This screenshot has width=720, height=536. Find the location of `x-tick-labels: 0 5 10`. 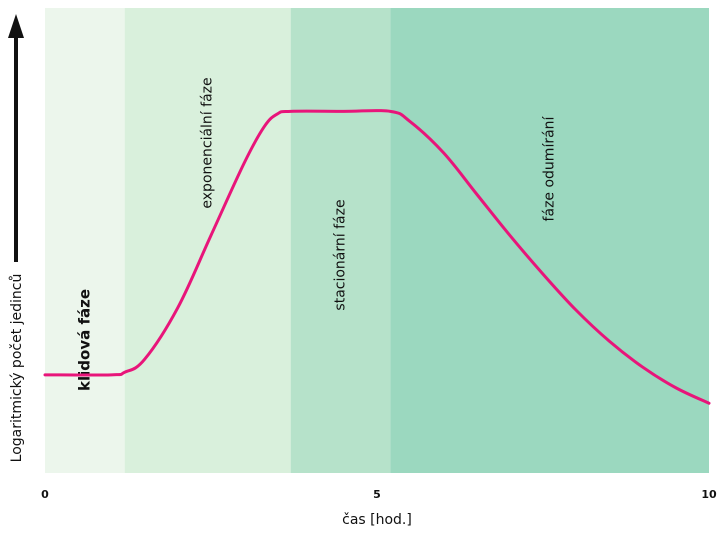

x-tick-labels: 0 5 10 is located at coordinates (379, 494).